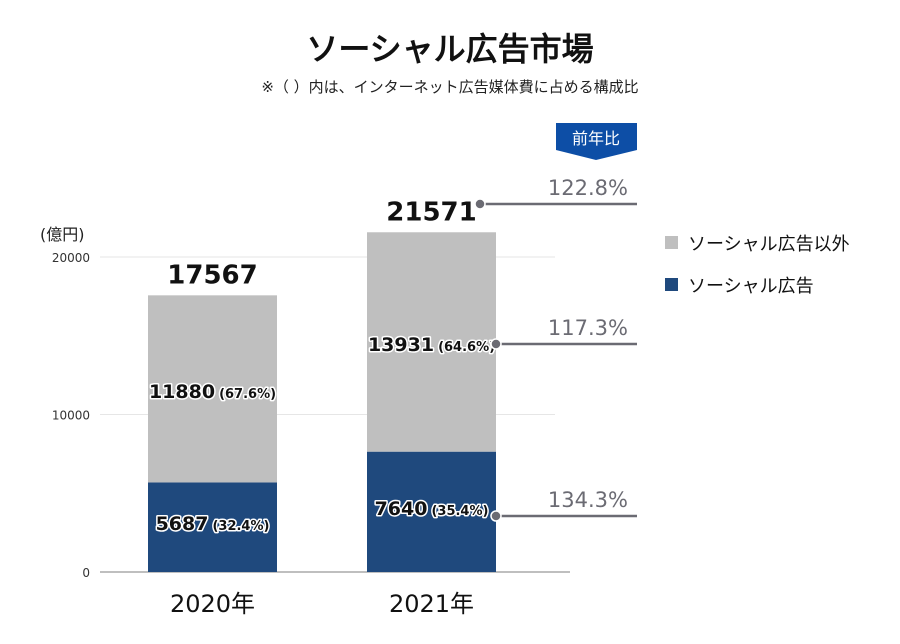 This screenshot has width=900, height=644. What do you see at coordinates (71, 416) in the screenshot?
I see `y-tick-label: 10000` at bounding box center [71, 416].